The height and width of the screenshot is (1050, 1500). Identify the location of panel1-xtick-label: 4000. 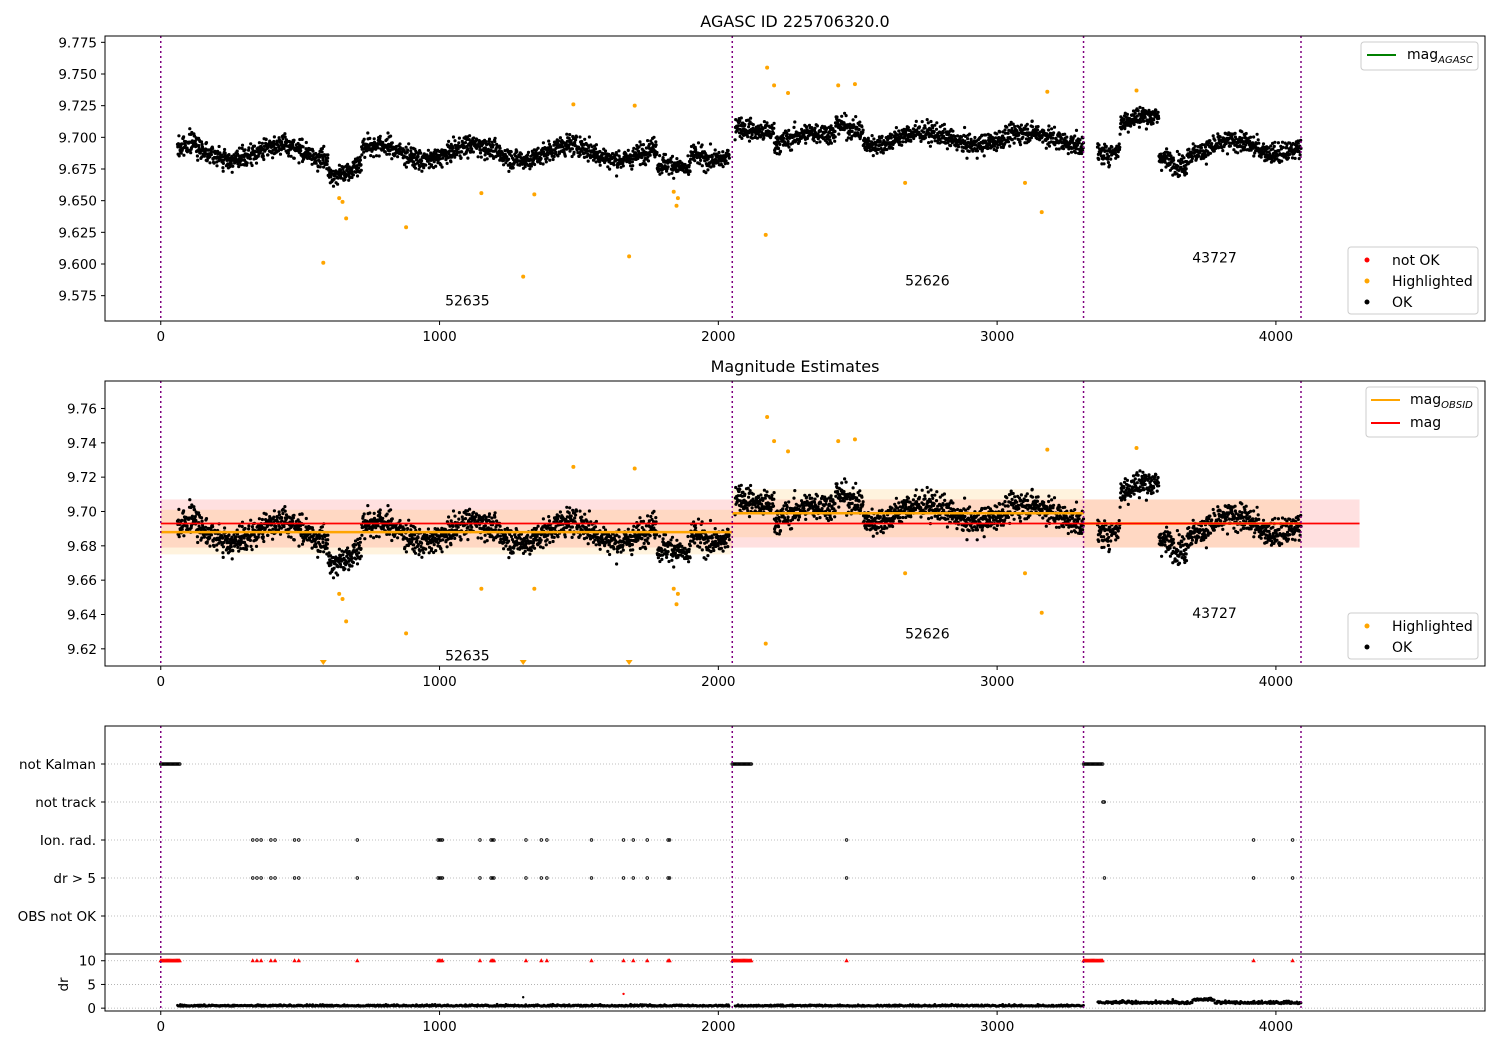
(1276, 337).